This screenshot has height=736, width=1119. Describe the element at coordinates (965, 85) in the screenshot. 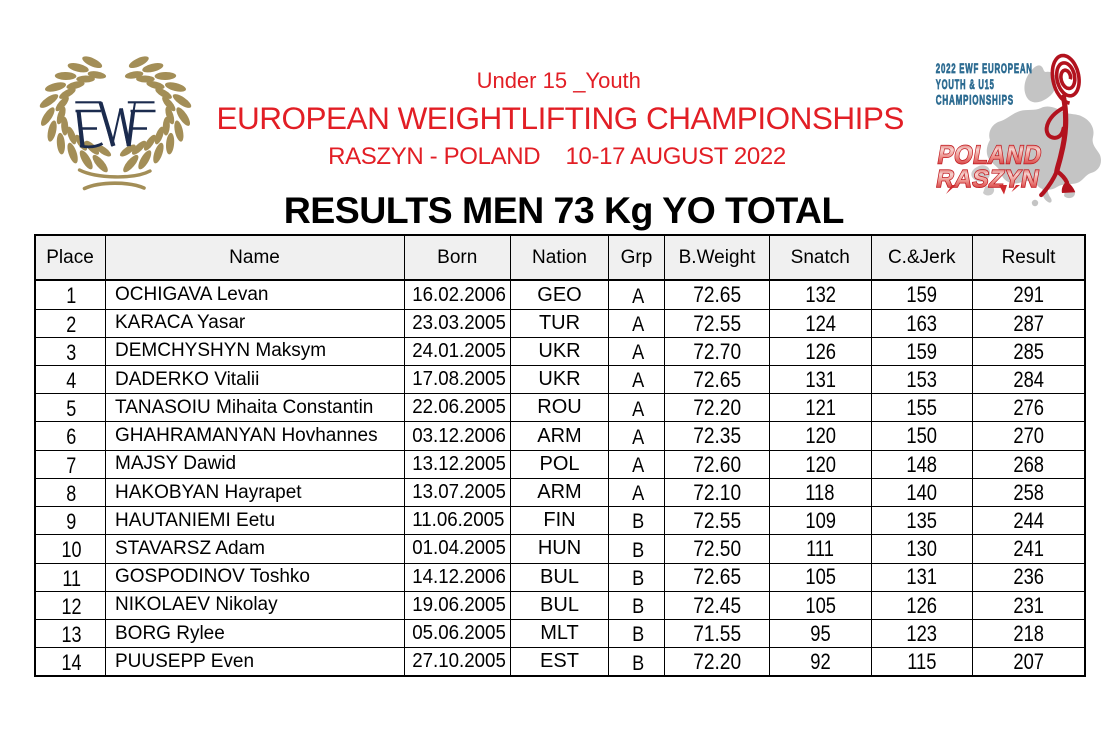

I see `svg-text: YOUTH & U15` at that location.